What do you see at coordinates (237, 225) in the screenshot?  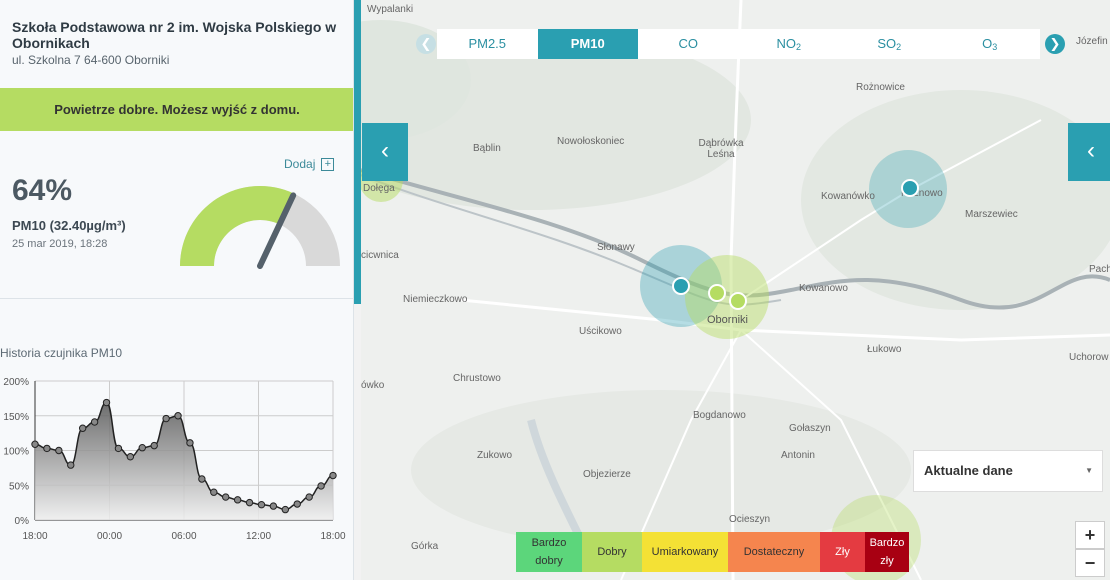 I see `gauge-fill` at bounding box center [237, 225].